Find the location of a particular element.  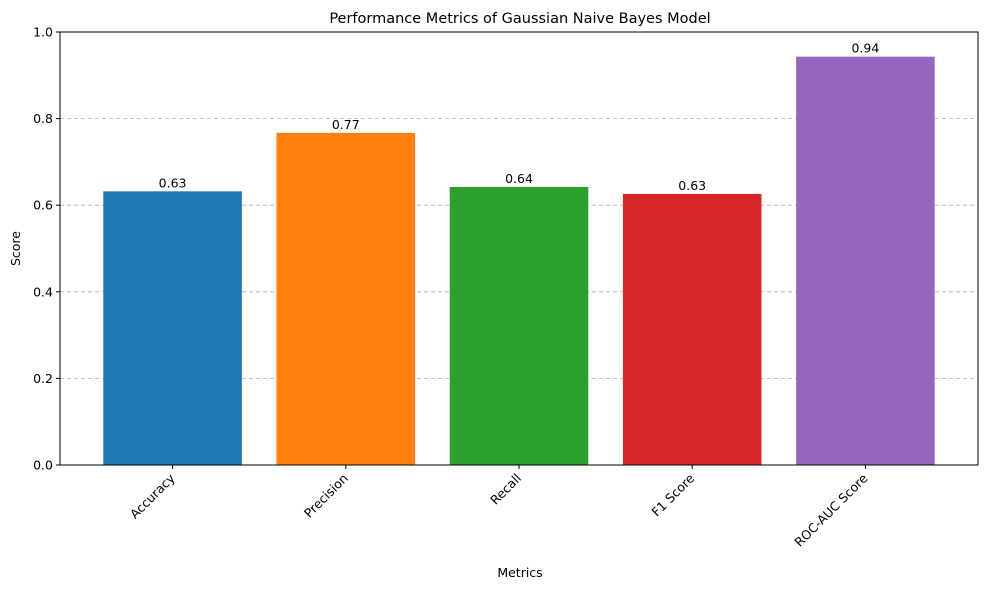

bar-value-label: 0.94 is located at coordinates (865, 48).